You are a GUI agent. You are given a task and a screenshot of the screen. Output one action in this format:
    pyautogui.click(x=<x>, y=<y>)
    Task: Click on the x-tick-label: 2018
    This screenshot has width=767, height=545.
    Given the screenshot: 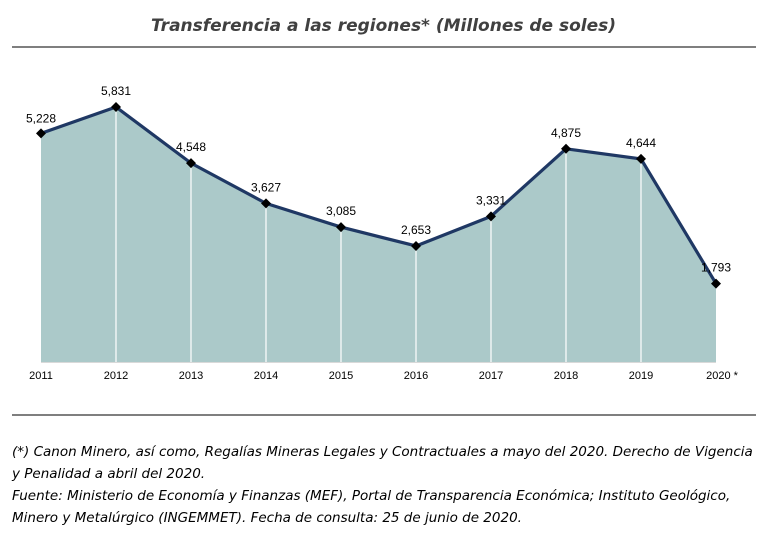 What is the action you would take?
    pyautogui.click(x=566, y=376)
    